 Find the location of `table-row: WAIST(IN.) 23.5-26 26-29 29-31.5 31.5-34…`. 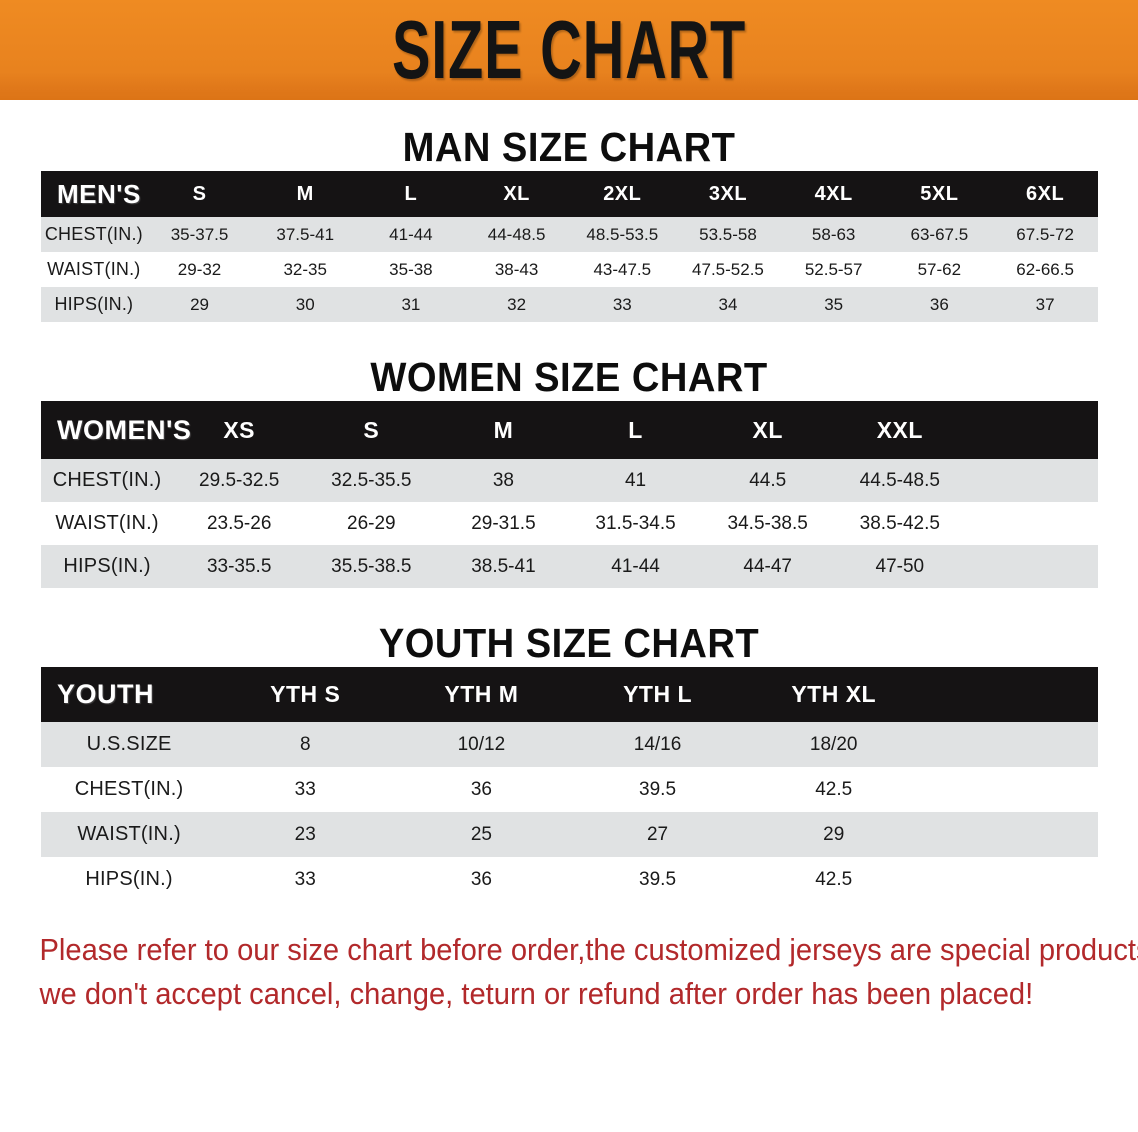

table-row: WAIST(IN.) 23.5-26 26-29 29-31.5 31.5-34… is located at coordinates (569, 523).